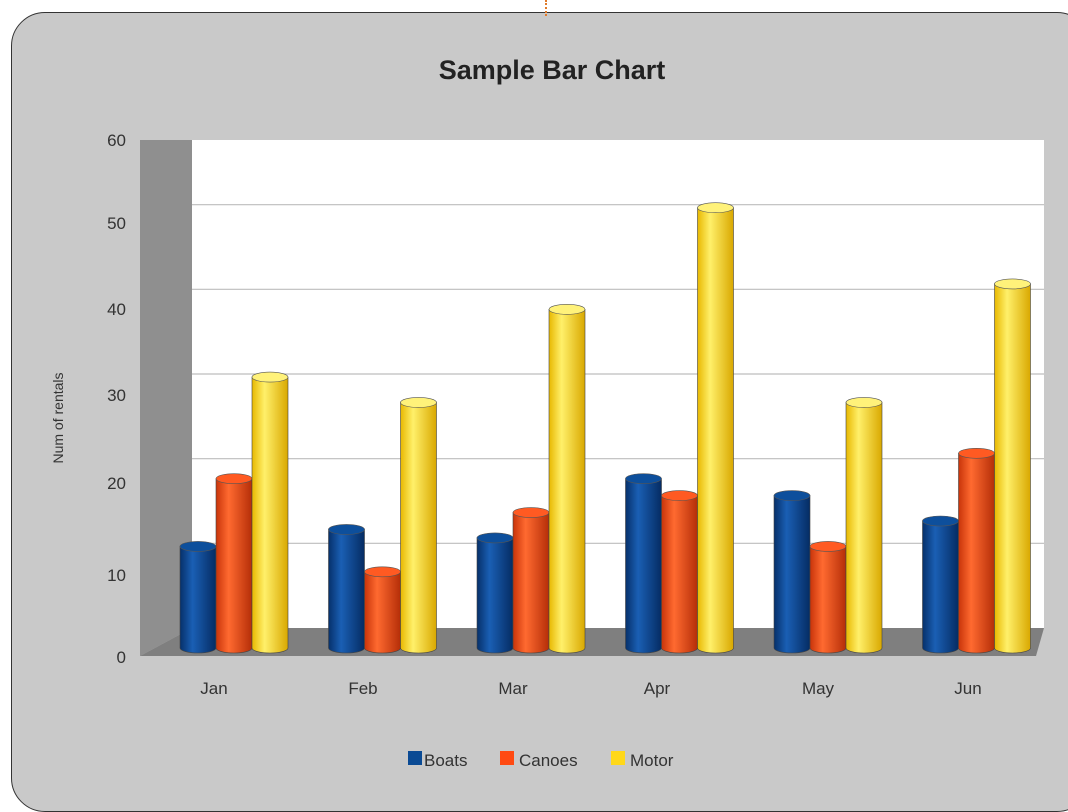 The width and height of the screenshot is (1068, 812). What do you see at coordinates (166, 398) in the screenshot?
I see `side-wall` at bounding box center [166, 398].